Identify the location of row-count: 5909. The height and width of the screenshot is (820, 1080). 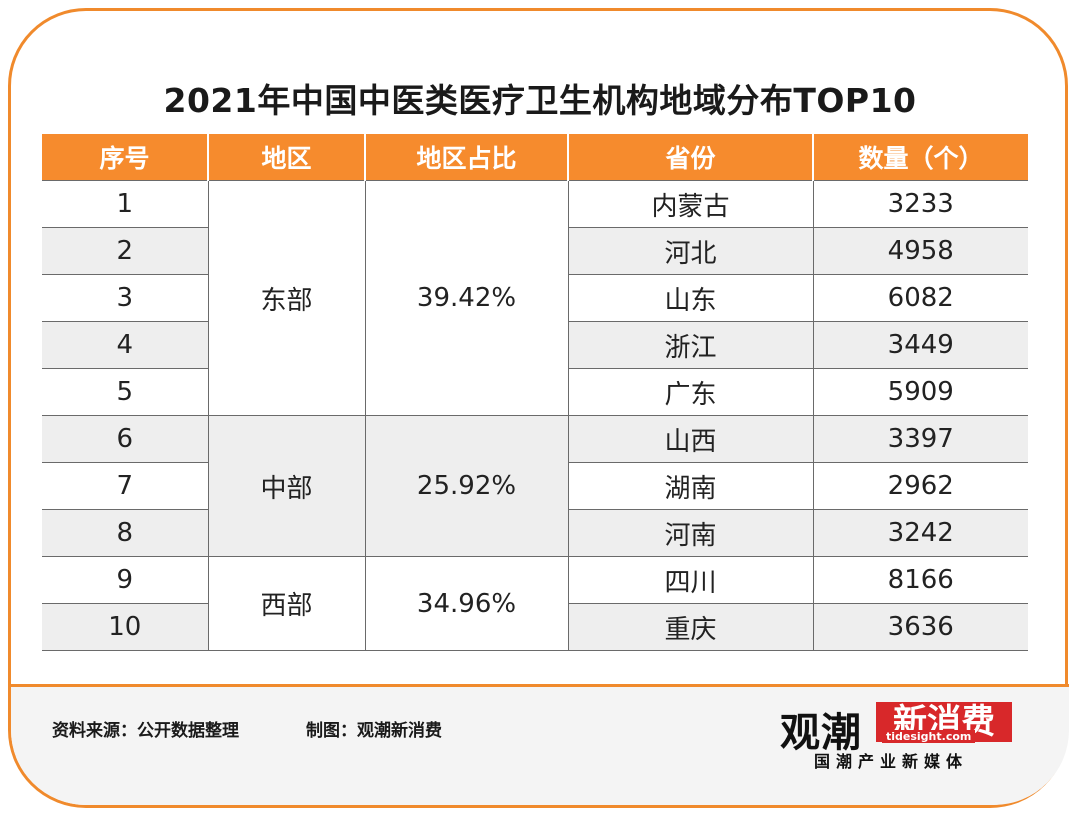
(920, 392).